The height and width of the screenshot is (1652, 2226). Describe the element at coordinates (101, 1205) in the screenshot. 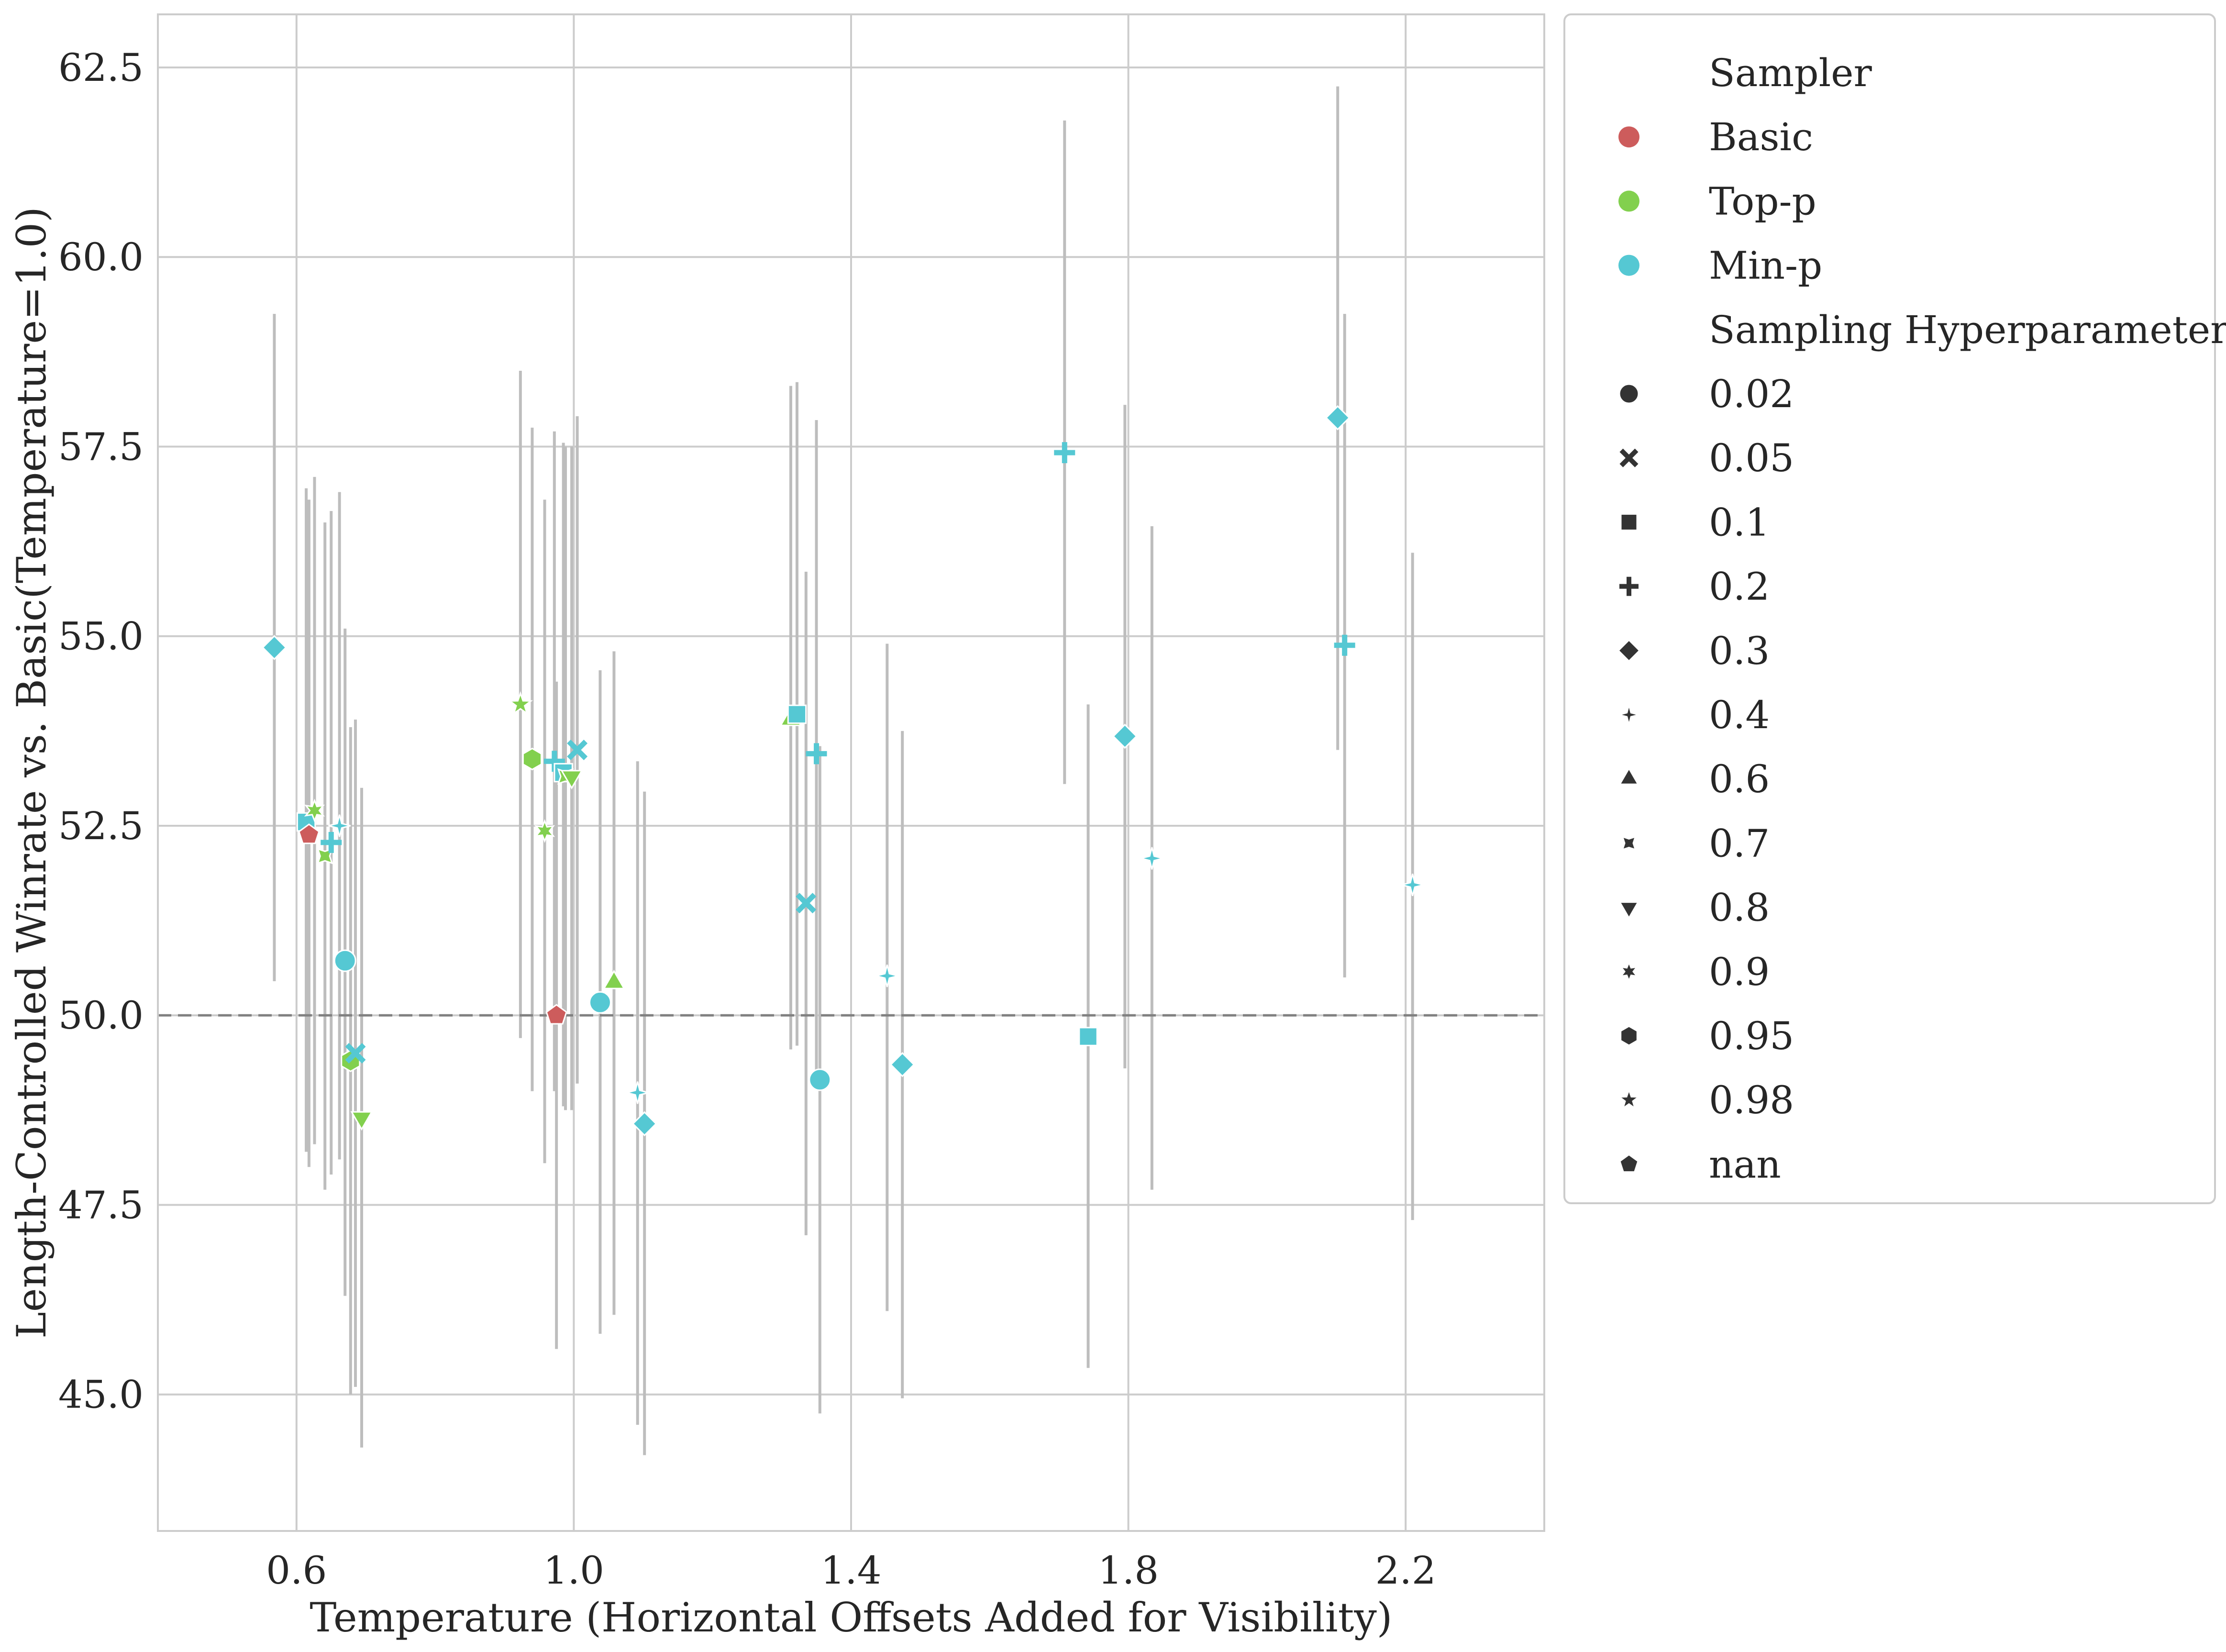

I see `y-tick-label: 47.5` at that location.